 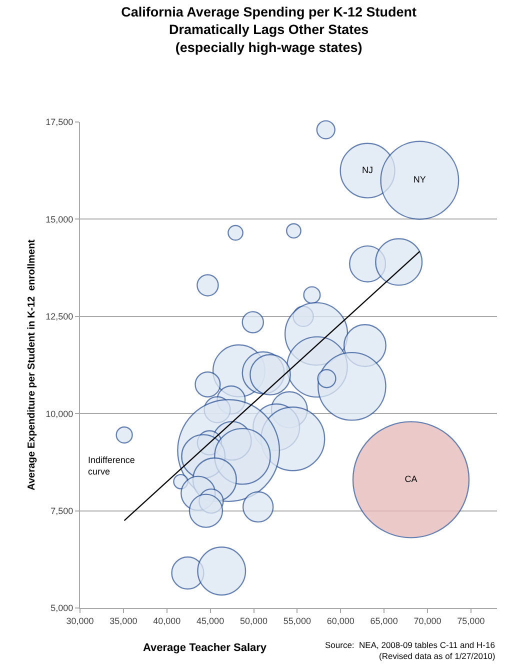 I want to click on y-tick-label: 17,500, so click(x=60, y=122).